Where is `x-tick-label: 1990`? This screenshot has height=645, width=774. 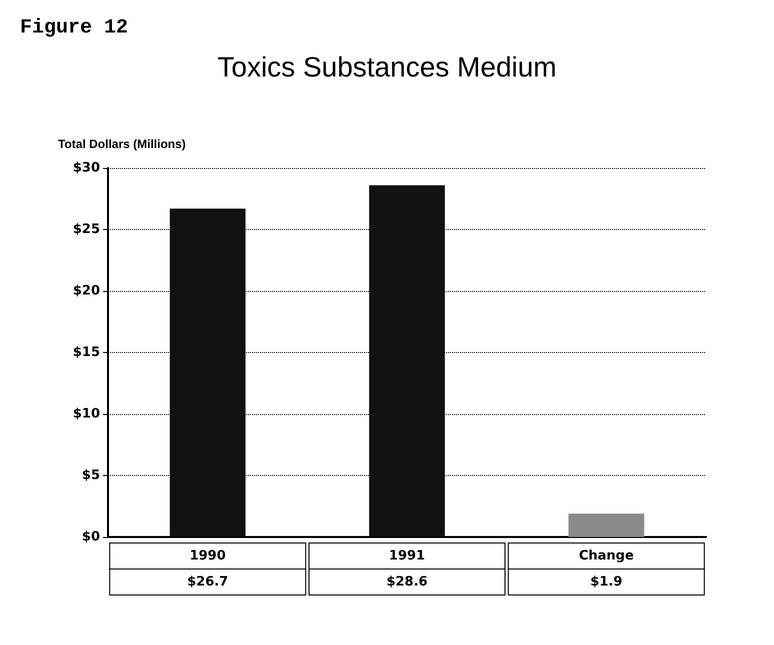
x-tick-label: 1990 is located at coordinates (208, 556).